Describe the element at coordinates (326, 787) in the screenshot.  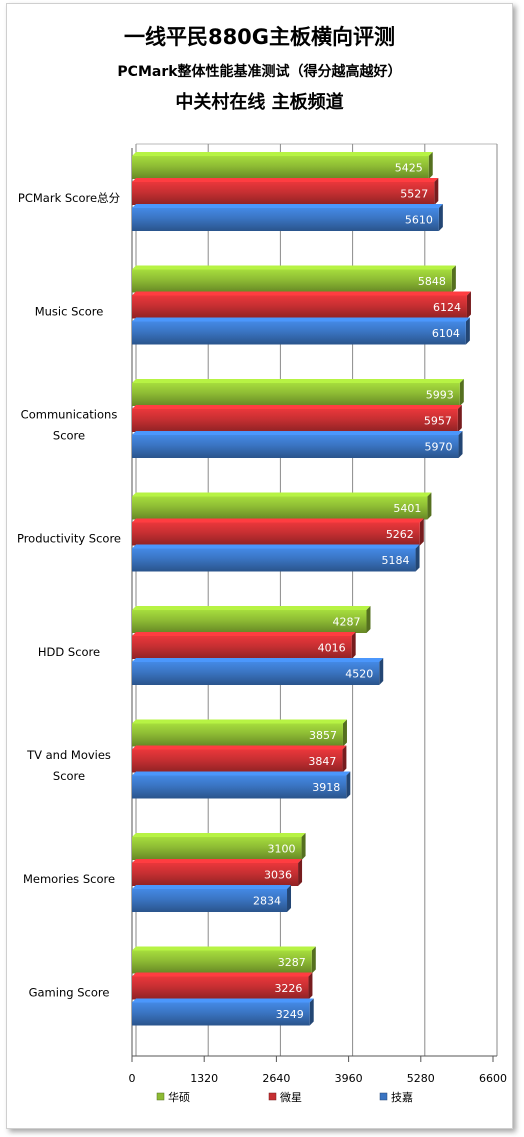
I see `bar-value-label: 3918` at that location.